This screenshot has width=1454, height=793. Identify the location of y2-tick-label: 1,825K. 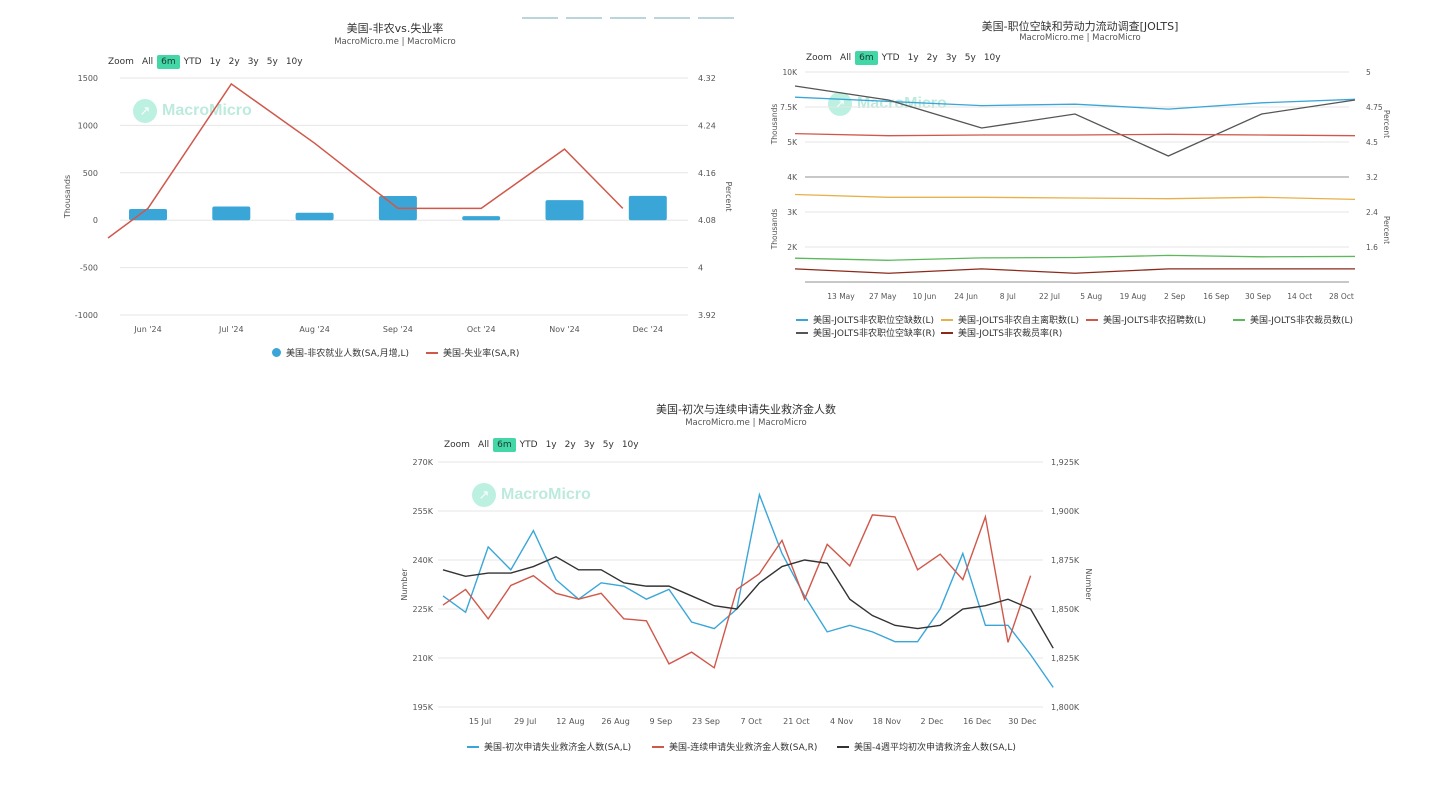
(1065, 658).